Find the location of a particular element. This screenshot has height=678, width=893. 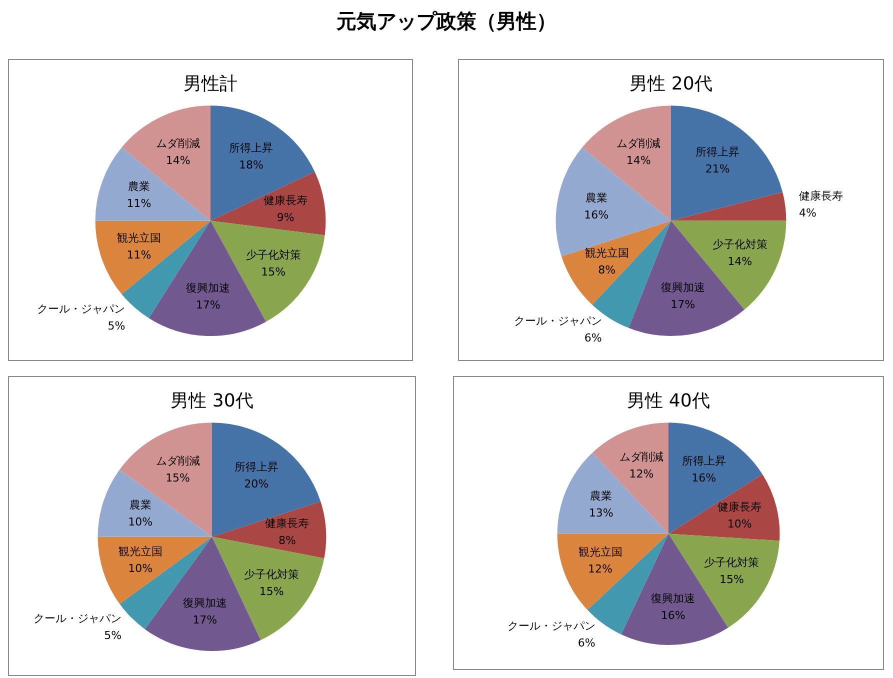

chart-title: 男性 30代 is located at coordinates (212, 401).